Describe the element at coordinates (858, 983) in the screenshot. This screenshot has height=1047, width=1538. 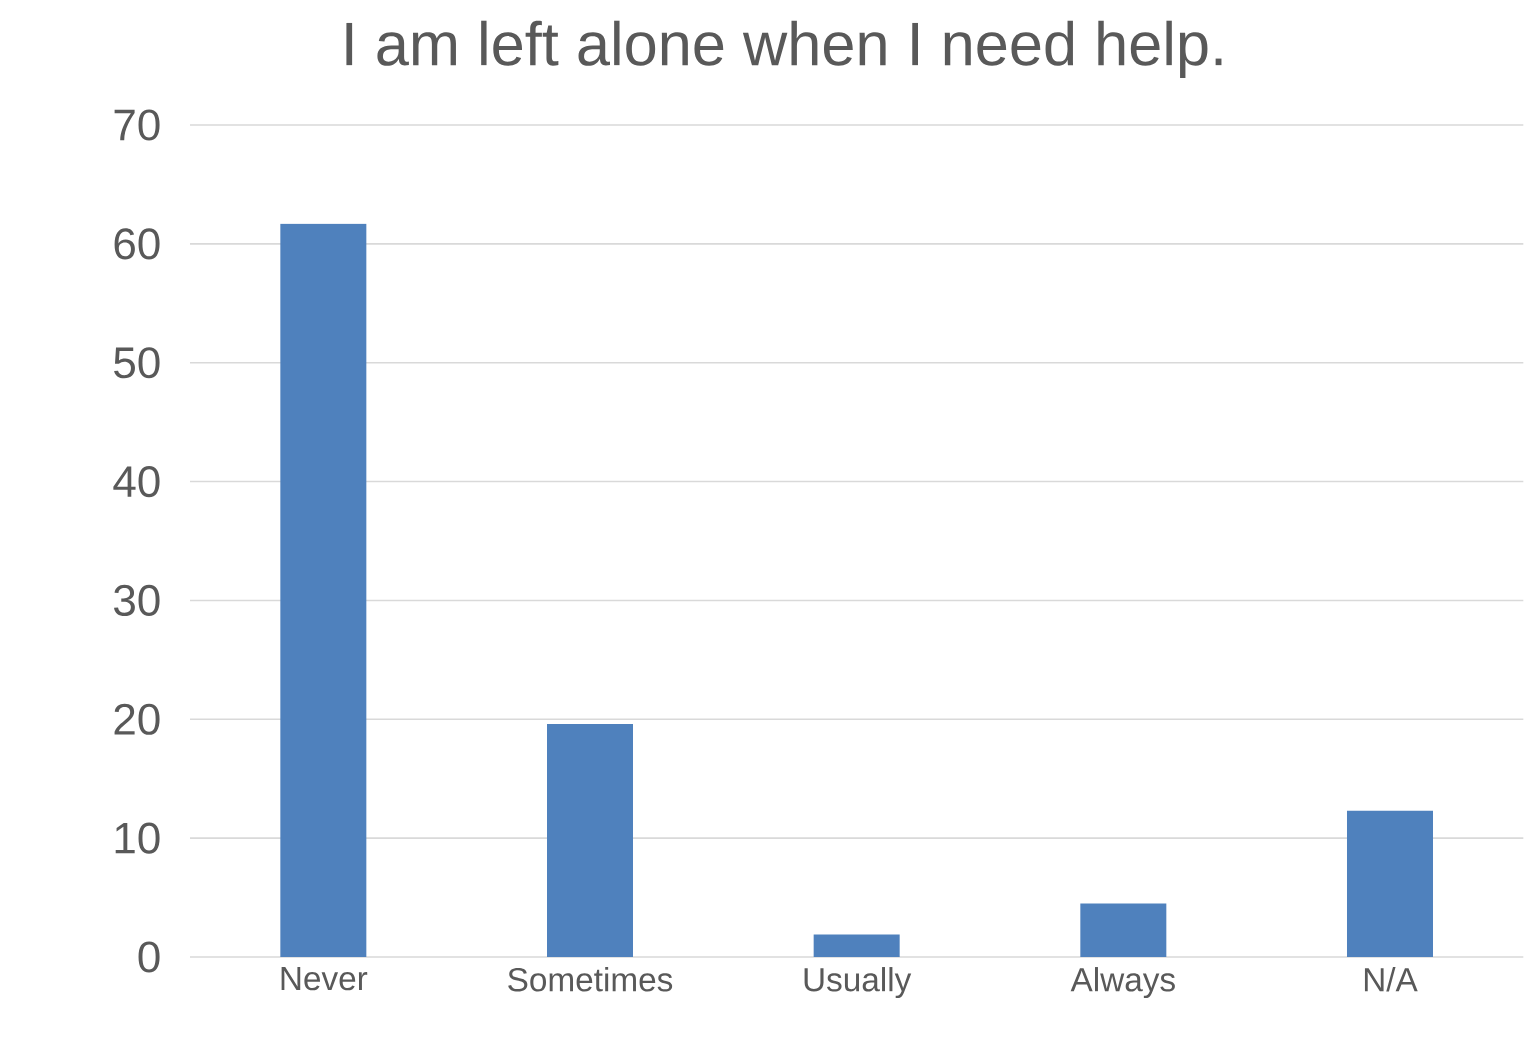
I see `x-tick-label: Usually` at that location.